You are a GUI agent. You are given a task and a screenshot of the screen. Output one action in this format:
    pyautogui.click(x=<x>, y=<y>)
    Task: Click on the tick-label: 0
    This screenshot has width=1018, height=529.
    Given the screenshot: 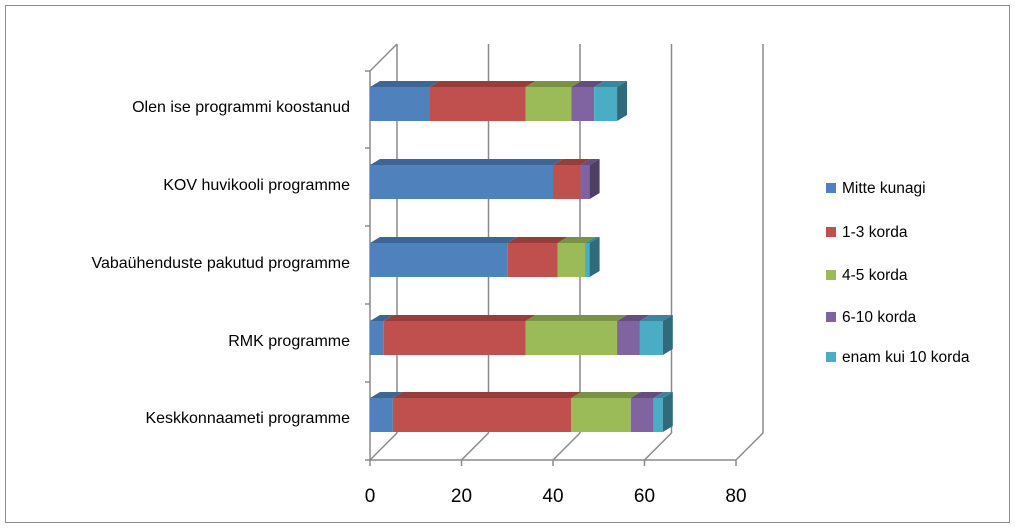 What is the action you would take?
    pyautogui.click(x=370, y=496)
    